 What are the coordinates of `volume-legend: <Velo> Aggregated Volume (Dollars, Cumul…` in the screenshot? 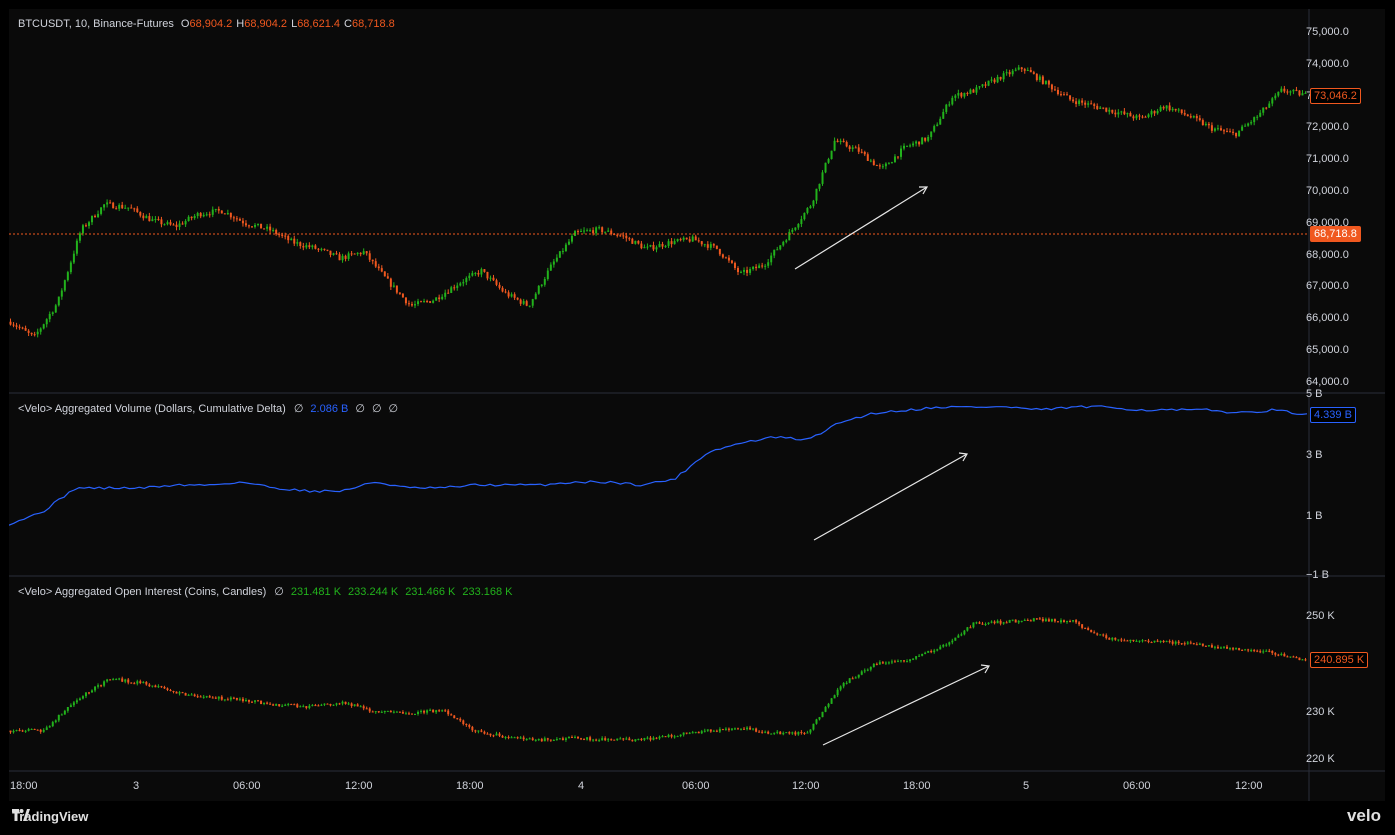 It's located at (208, 409).